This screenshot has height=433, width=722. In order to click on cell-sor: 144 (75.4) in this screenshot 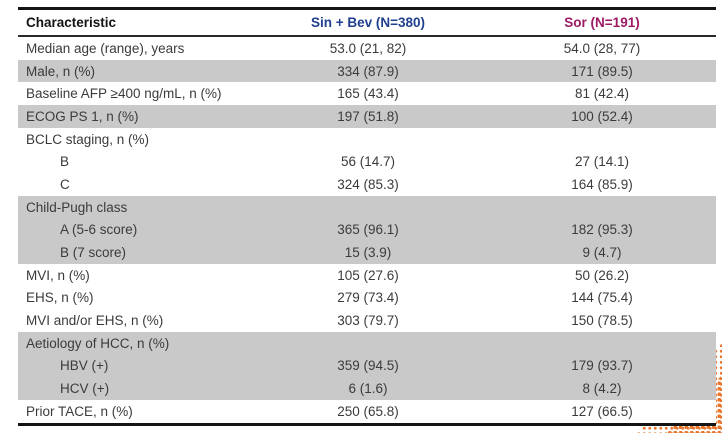, I will do `click(602, 298)`.